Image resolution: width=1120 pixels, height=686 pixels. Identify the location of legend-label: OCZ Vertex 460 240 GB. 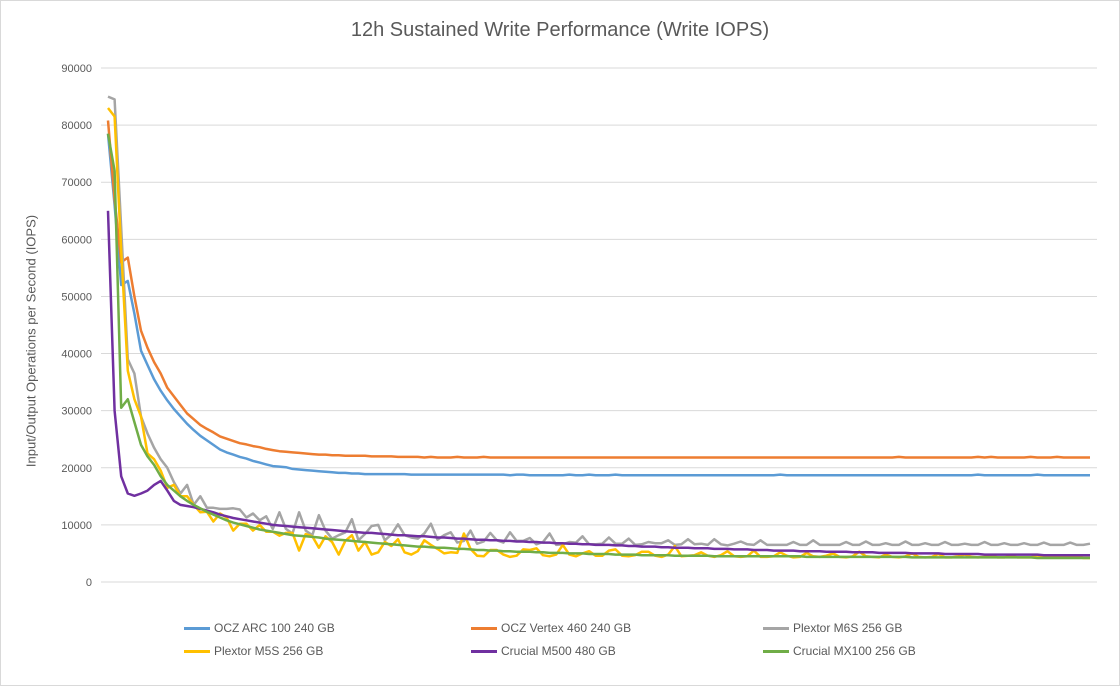
(566, 628).